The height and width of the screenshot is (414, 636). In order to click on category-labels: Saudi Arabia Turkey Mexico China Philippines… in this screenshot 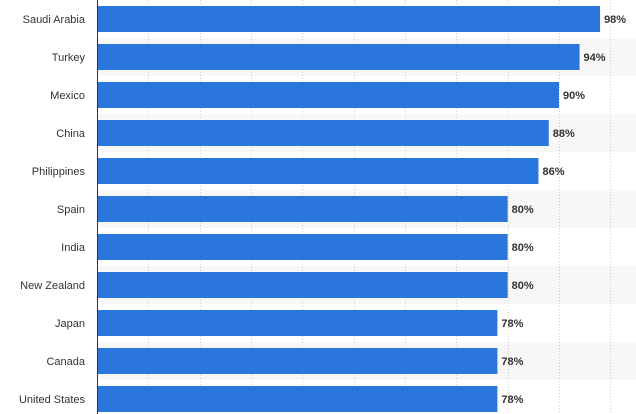, I will do `click(52, 210)`.